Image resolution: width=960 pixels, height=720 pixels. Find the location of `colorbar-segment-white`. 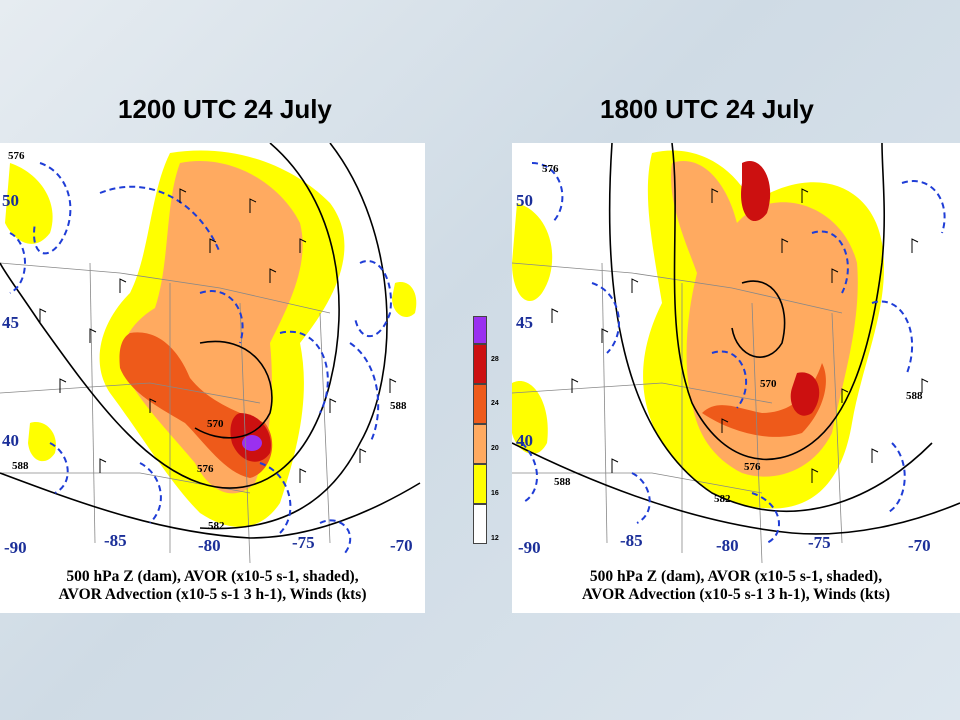

colorbar-segment-white is located at coordinates (480, 524).